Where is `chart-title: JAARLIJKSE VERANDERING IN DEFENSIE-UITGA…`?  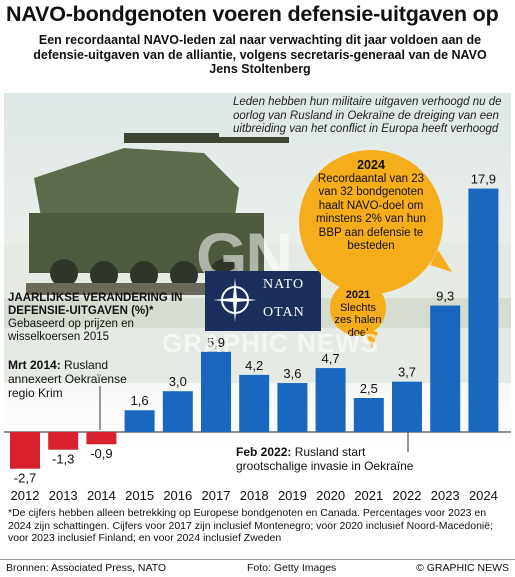
chart-title: JAARLIJKSE VERANDERING IN DEFENSIE-UITGA… is located at coordinates (95, 304).